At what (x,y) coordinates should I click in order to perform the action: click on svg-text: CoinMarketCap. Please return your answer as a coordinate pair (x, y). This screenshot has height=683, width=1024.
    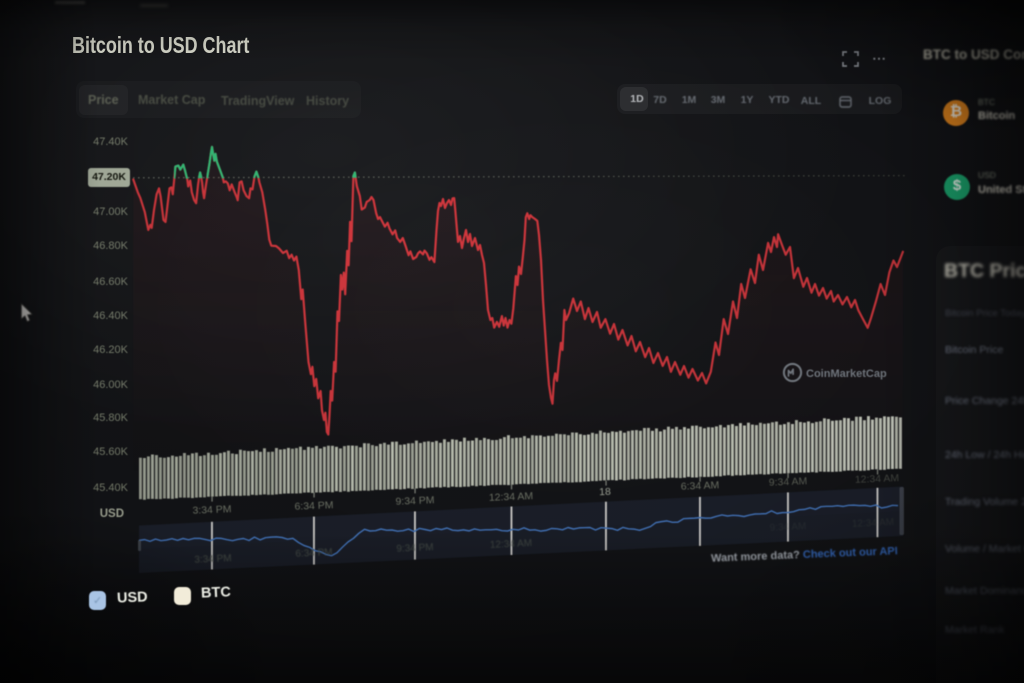
    Looking at the image, I should click on (846, 374).